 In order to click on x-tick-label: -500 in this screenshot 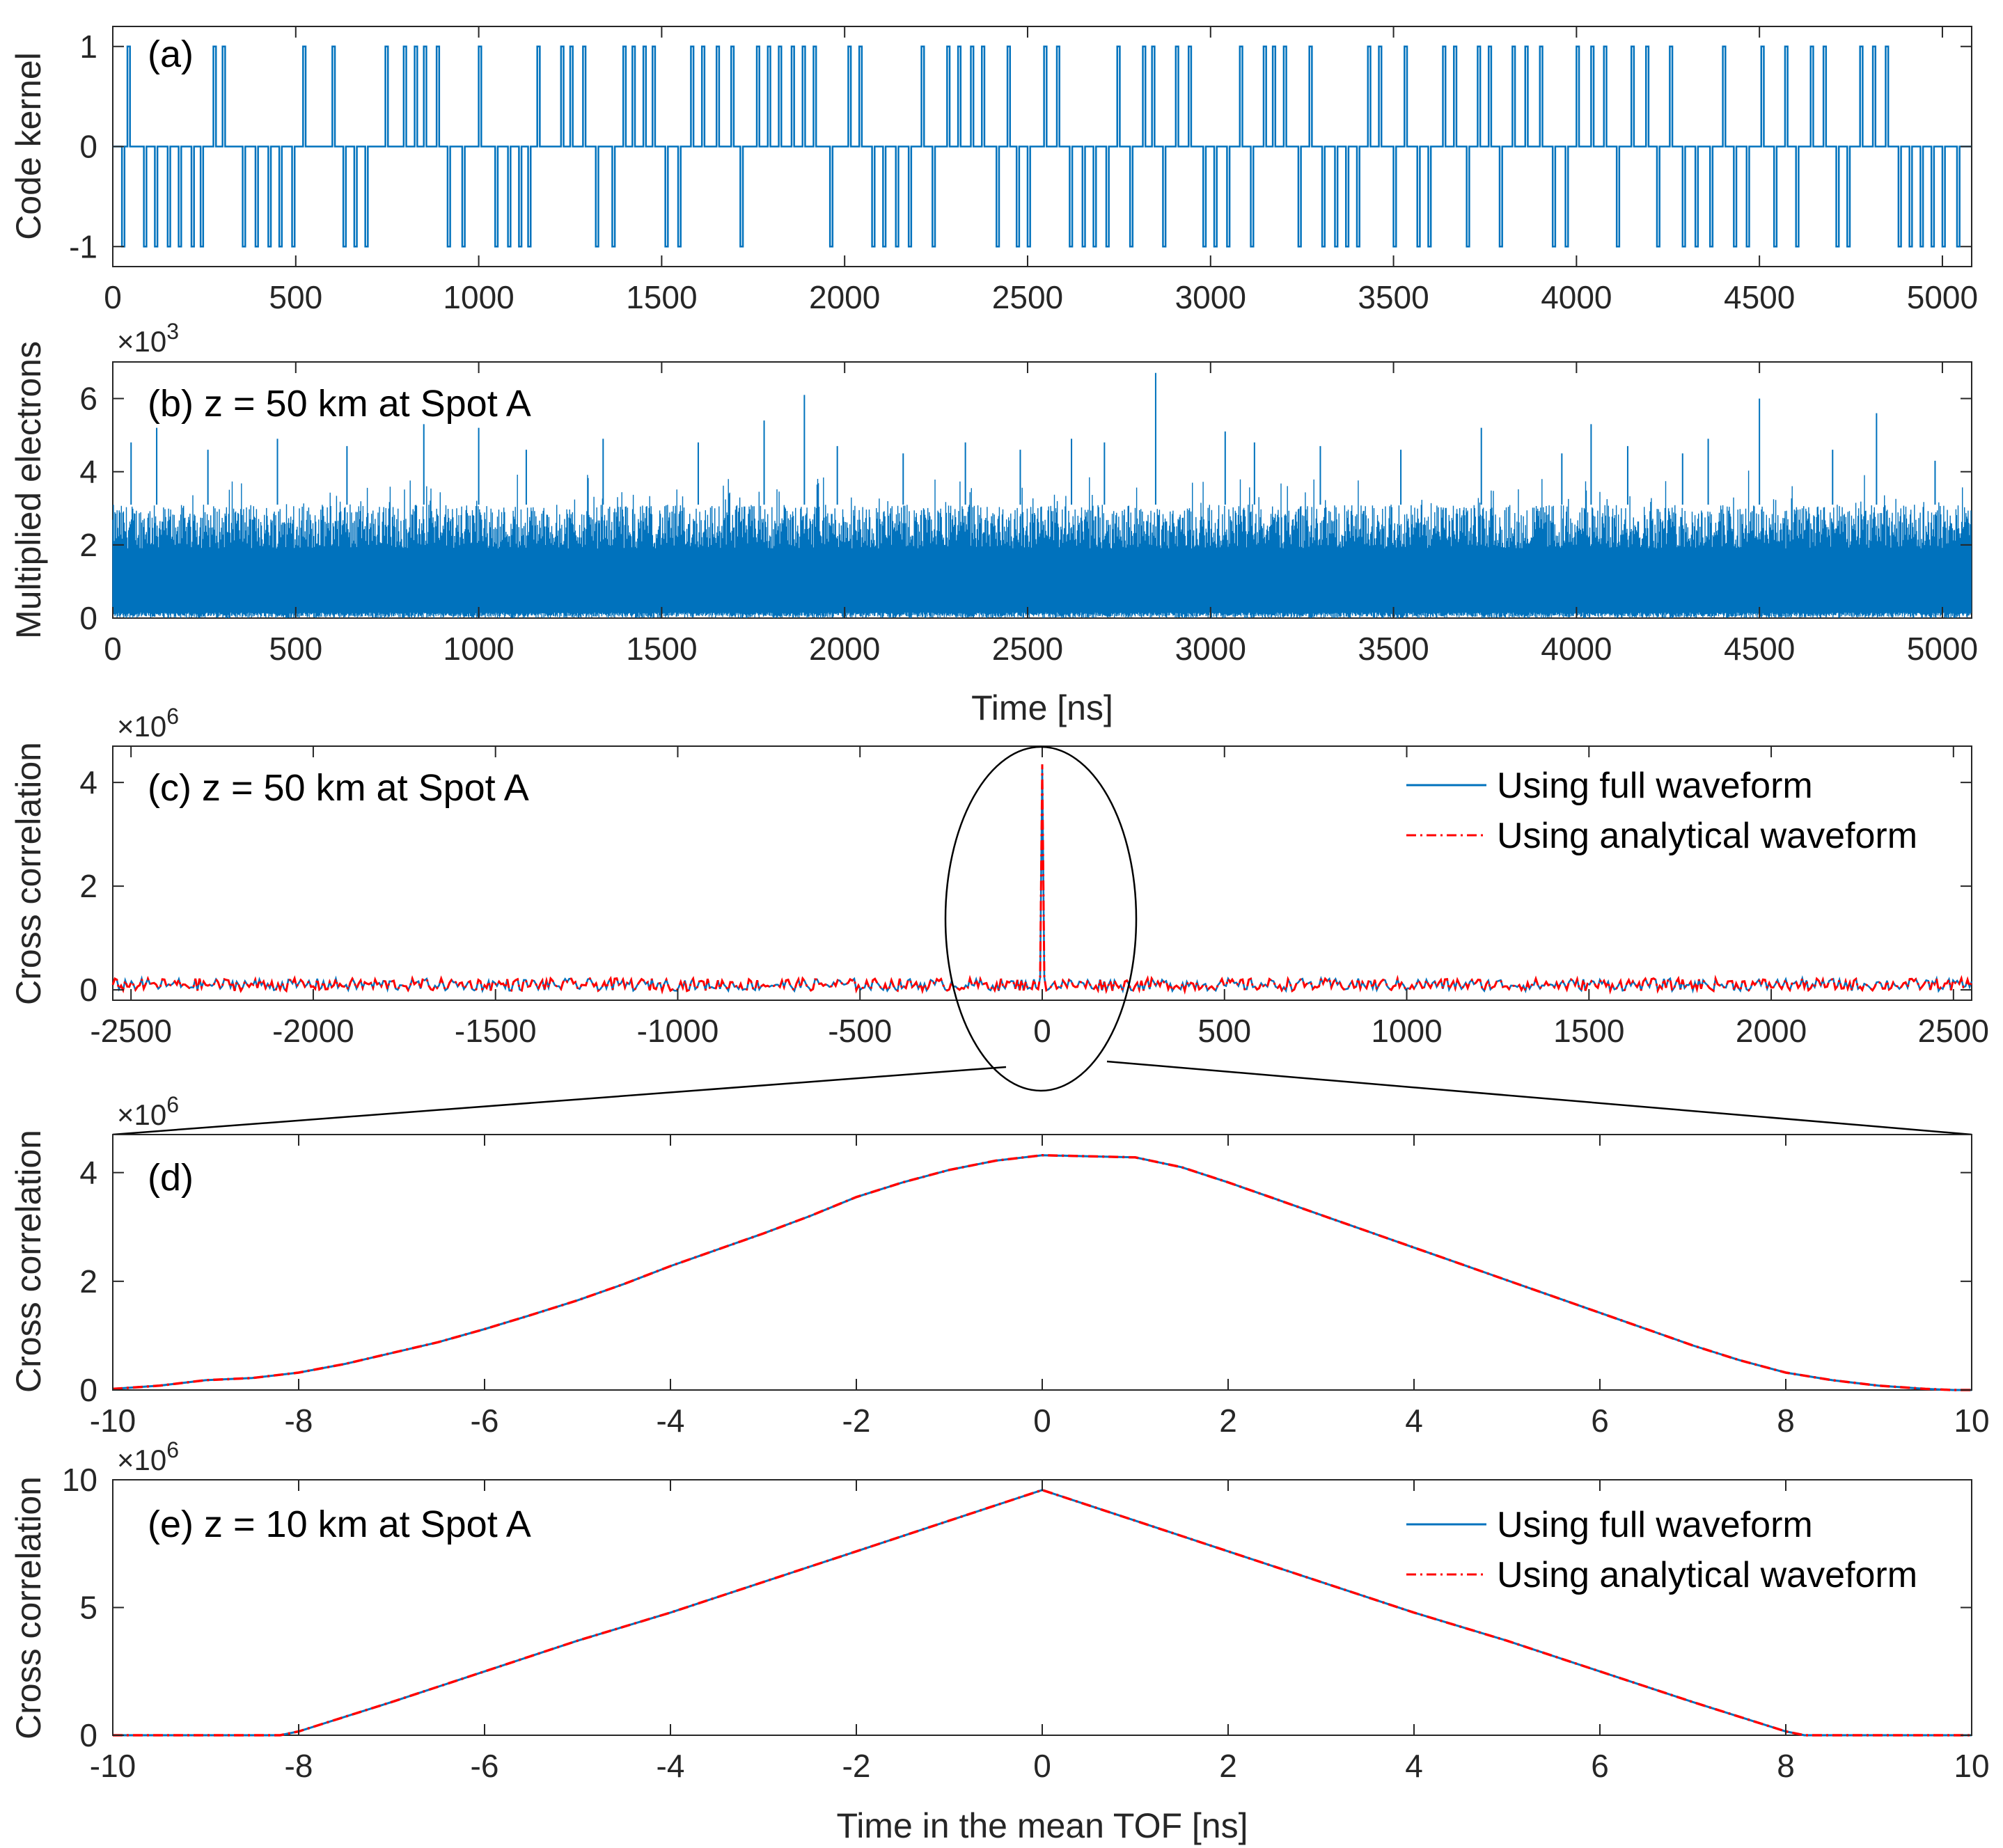, I will do `click(860, 1031)`.